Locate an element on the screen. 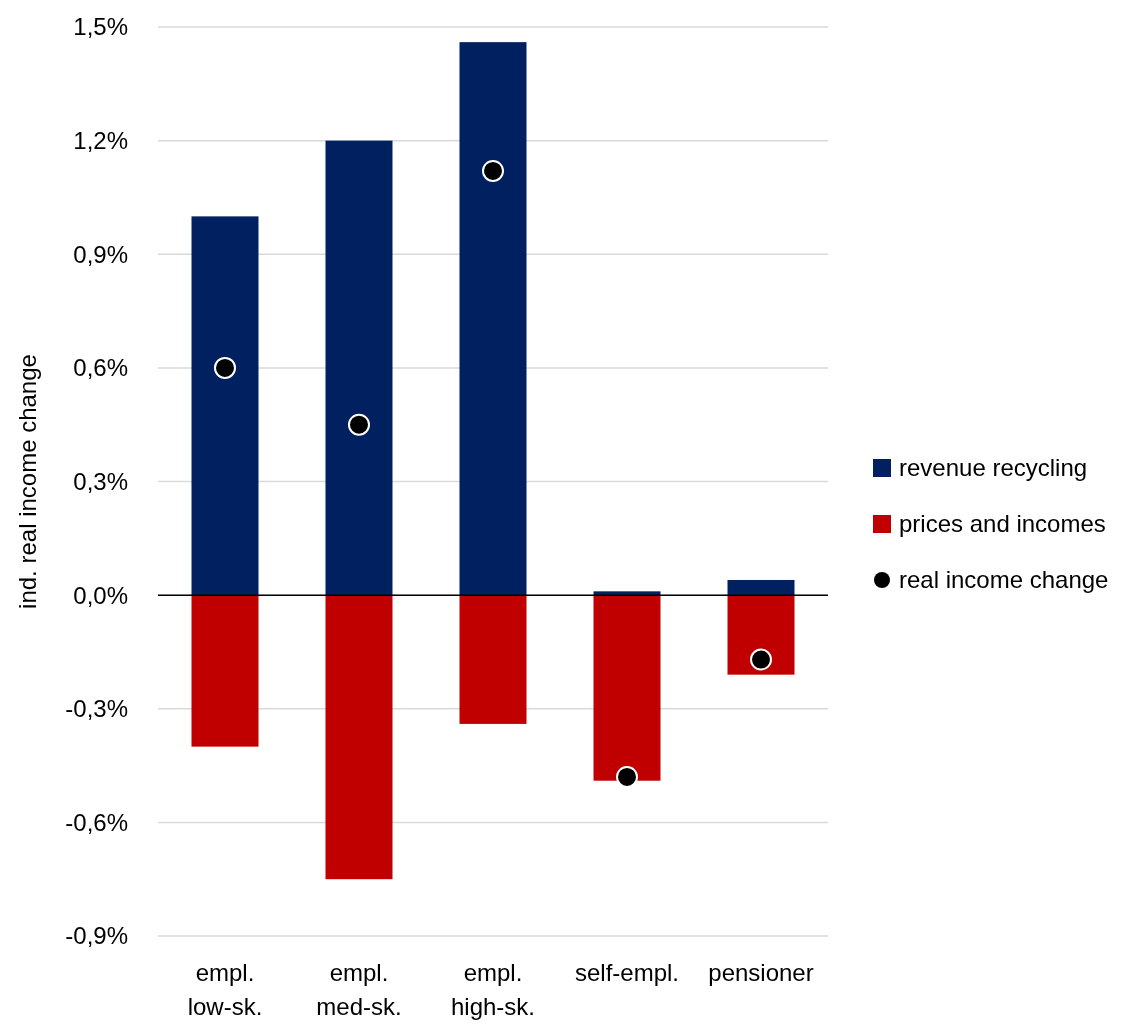 The image size is (1145, 1030). y-tick-label: 1,5% is located at coordinates (100, 27).